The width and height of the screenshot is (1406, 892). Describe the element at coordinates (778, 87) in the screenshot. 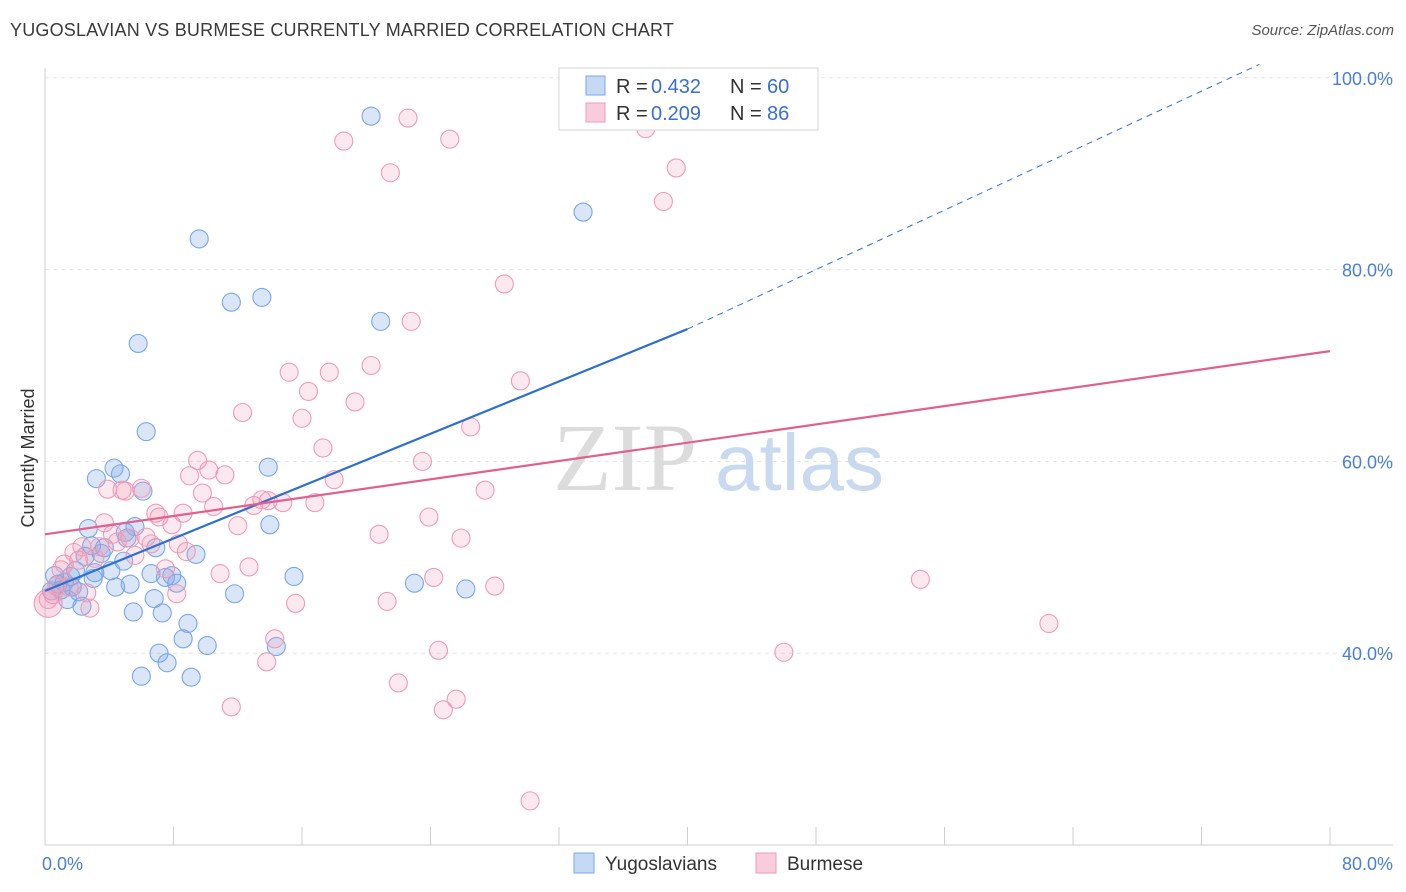

I see `legend-n-value-1: 60` at that location.